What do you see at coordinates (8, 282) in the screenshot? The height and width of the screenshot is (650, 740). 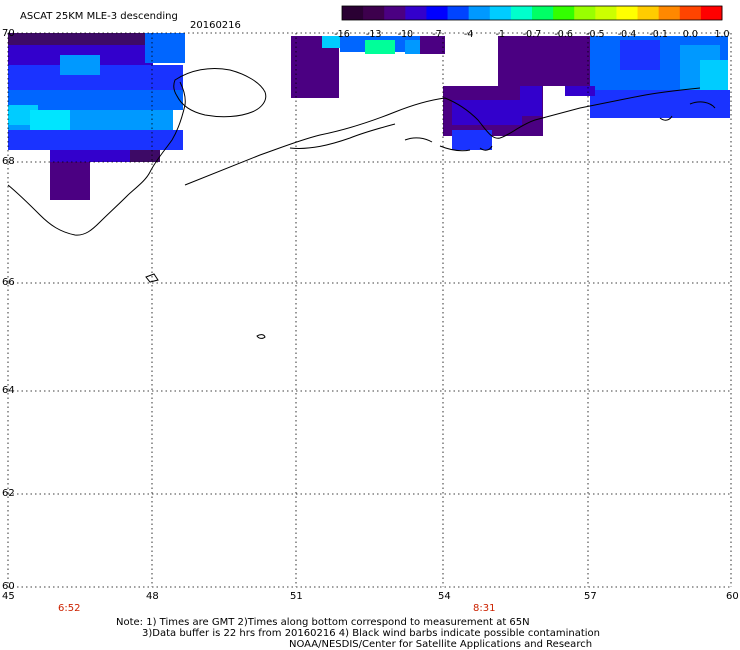 I see `lat-label-66: 66` at bounding box center [8, 282].